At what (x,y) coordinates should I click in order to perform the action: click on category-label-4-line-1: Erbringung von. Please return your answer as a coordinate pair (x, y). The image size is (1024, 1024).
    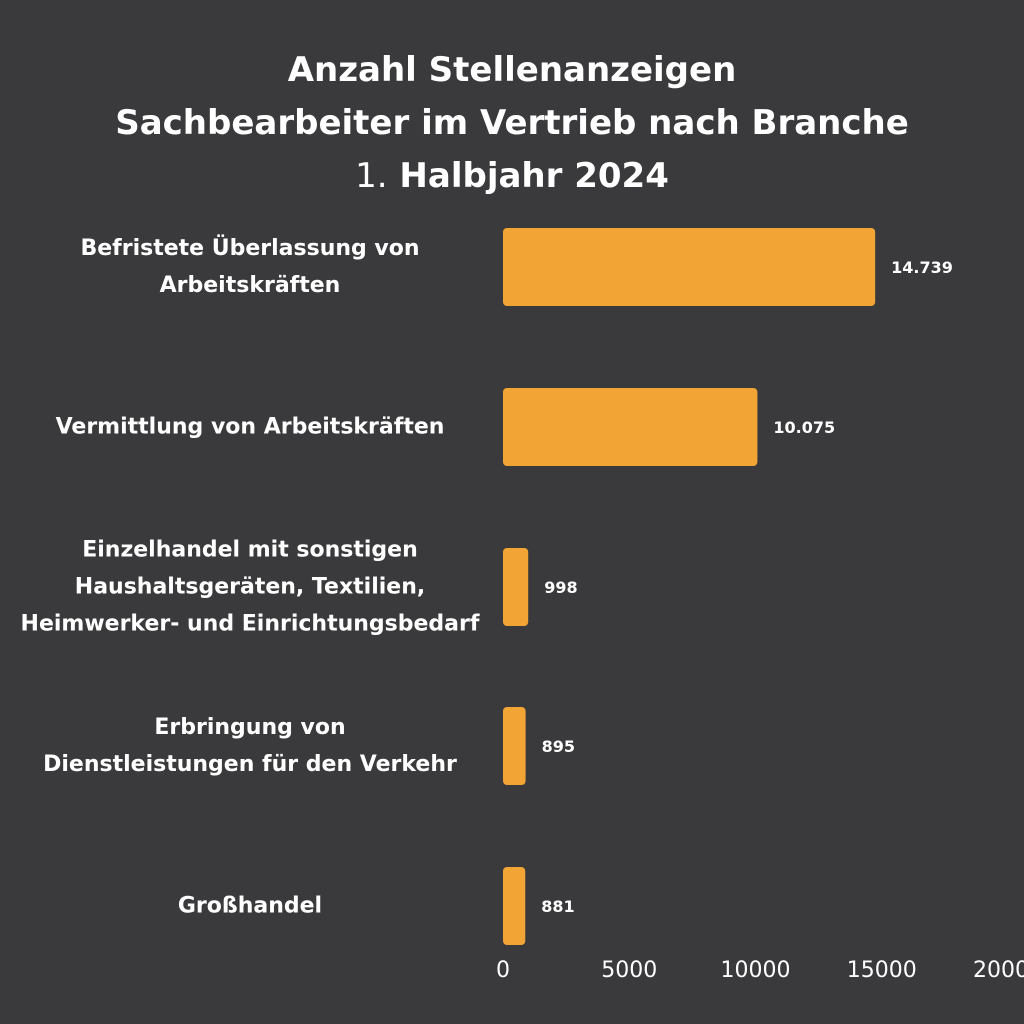
    Looking at the image, I should click on (250, 727).